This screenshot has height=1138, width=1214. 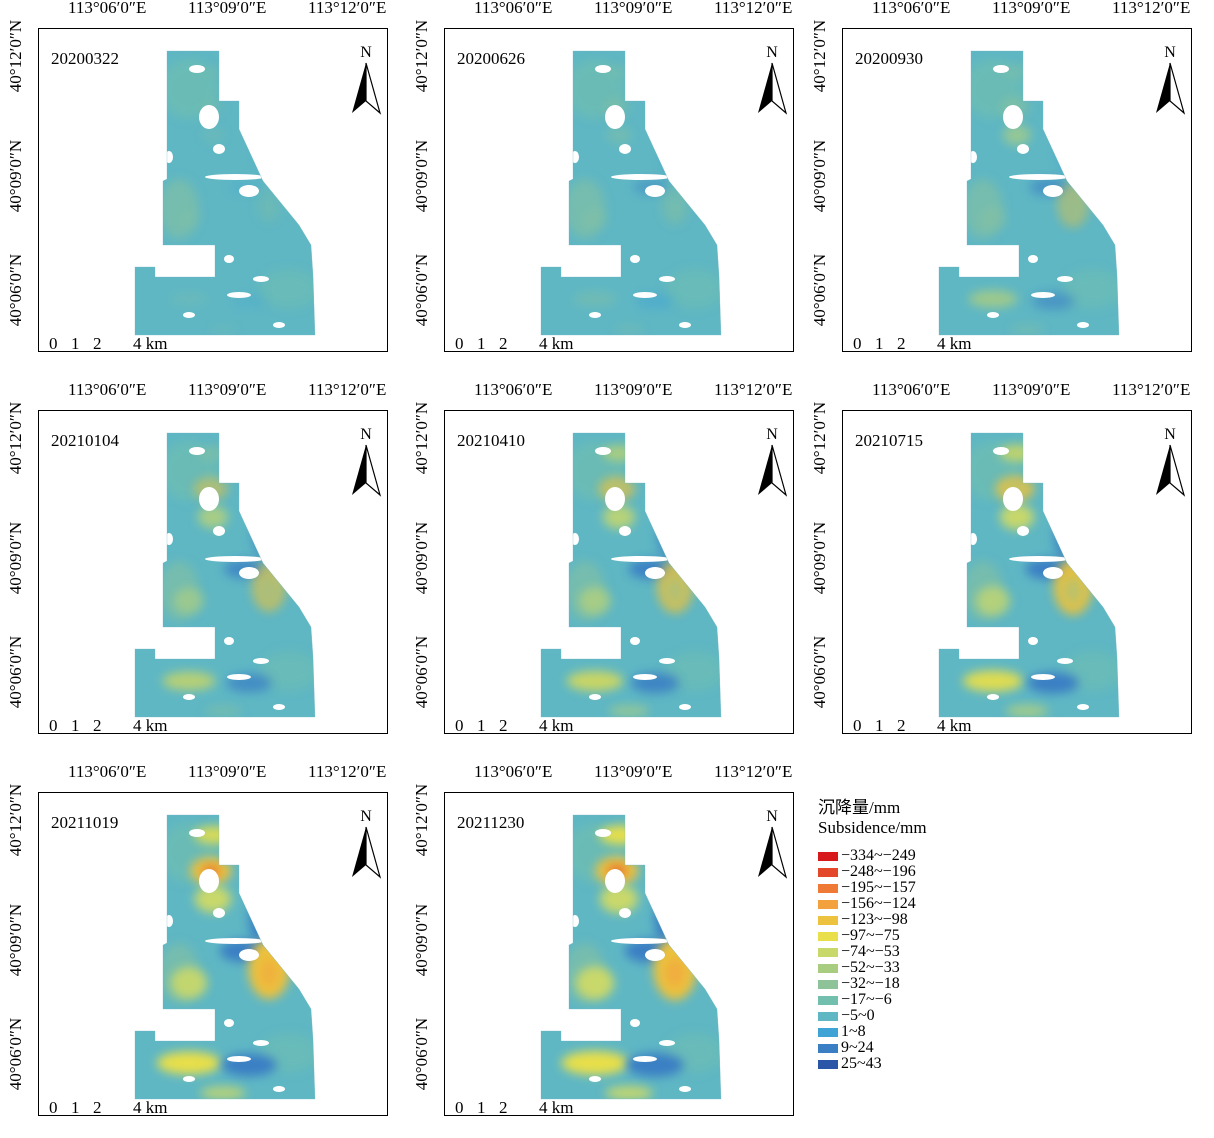 I want to click on legend-item: 9~24, so click(x=872, y=1048).